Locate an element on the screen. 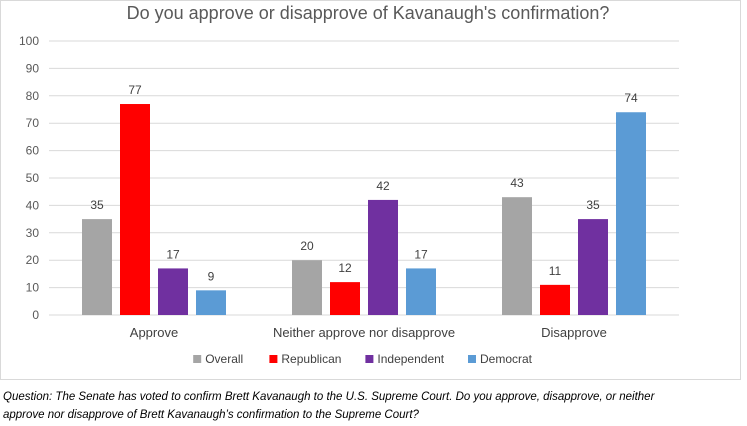  data-label: 11 is located at coordinates (555, 271).